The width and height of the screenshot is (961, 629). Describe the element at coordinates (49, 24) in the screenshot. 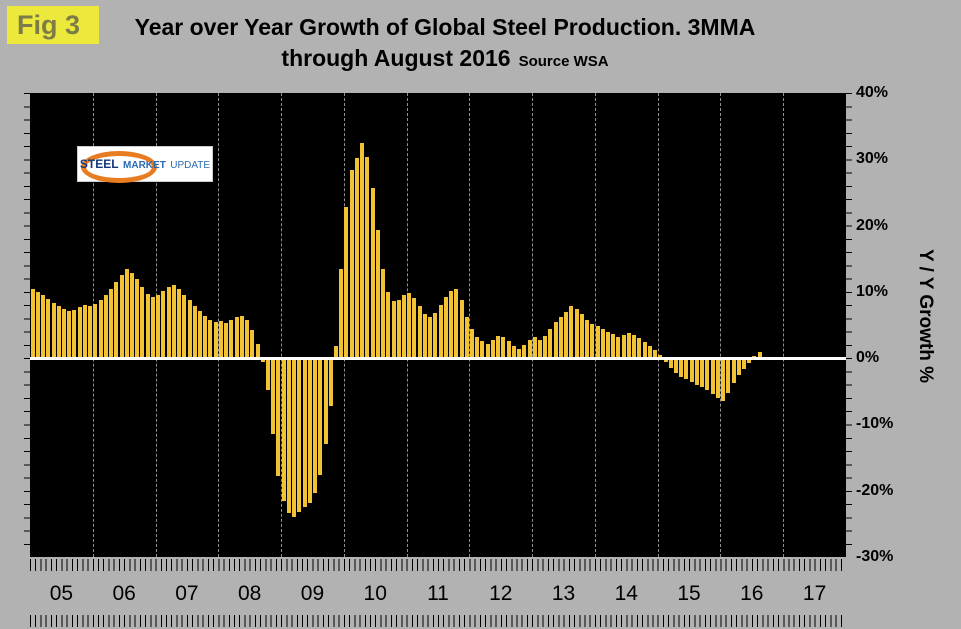

I see `figure-label-text: Fig 3` at that location.